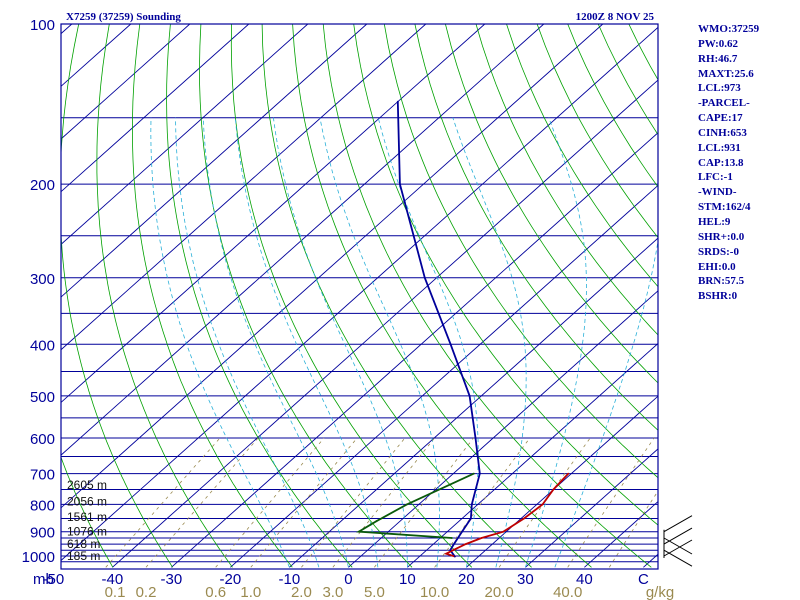 The width and height of the screenshot is (800, 600). What do you see at coordinates (42, 475) in the screenshot?
I see `pressure-tick-label: 700` at bounding box center [42, 475].